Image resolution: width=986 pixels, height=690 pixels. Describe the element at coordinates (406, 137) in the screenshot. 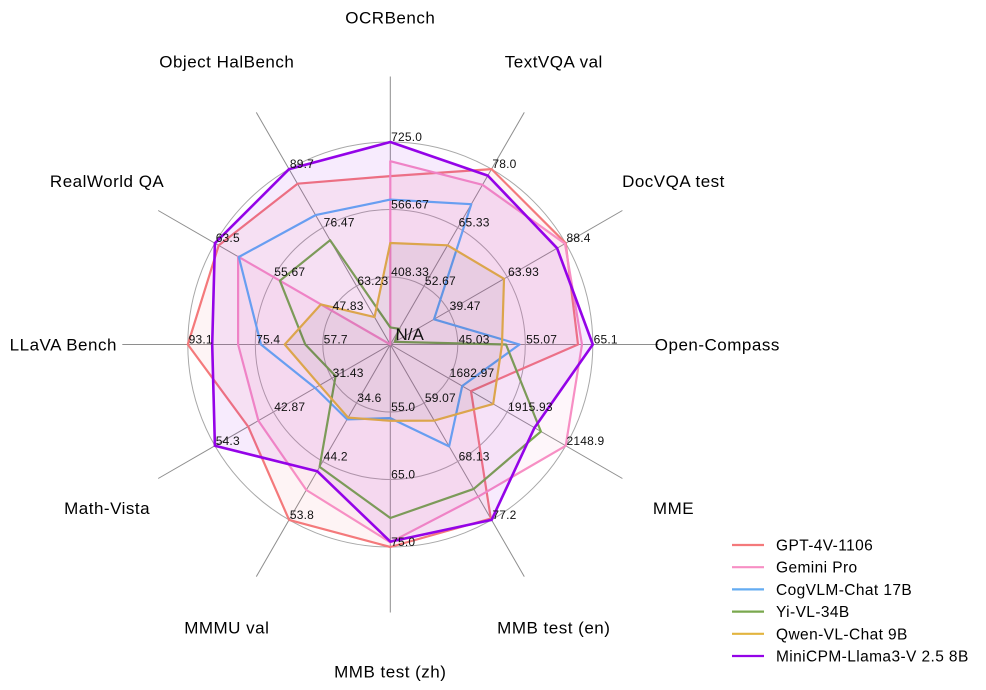

I see `svg-text: 725.0` at that location.